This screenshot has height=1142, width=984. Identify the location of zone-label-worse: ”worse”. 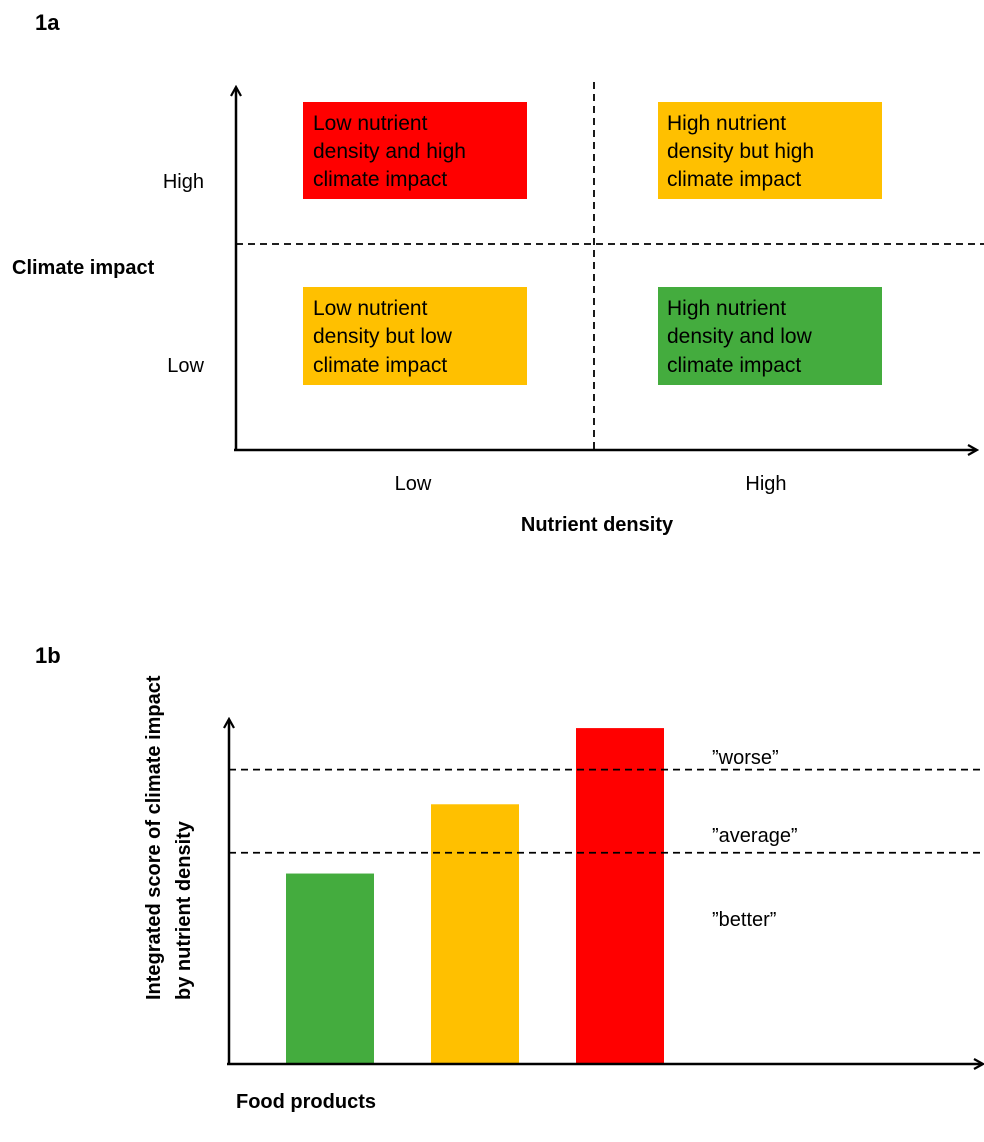
(745, 758).